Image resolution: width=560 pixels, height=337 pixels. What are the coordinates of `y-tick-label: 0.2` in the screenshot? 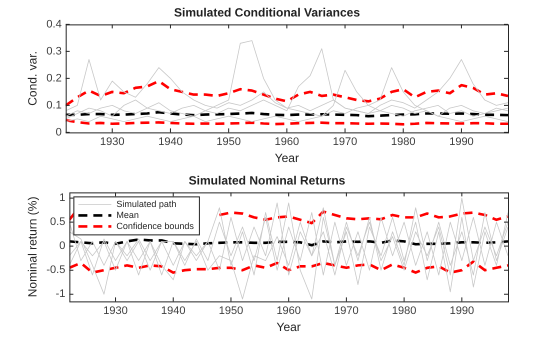 It's located at (54, 78).